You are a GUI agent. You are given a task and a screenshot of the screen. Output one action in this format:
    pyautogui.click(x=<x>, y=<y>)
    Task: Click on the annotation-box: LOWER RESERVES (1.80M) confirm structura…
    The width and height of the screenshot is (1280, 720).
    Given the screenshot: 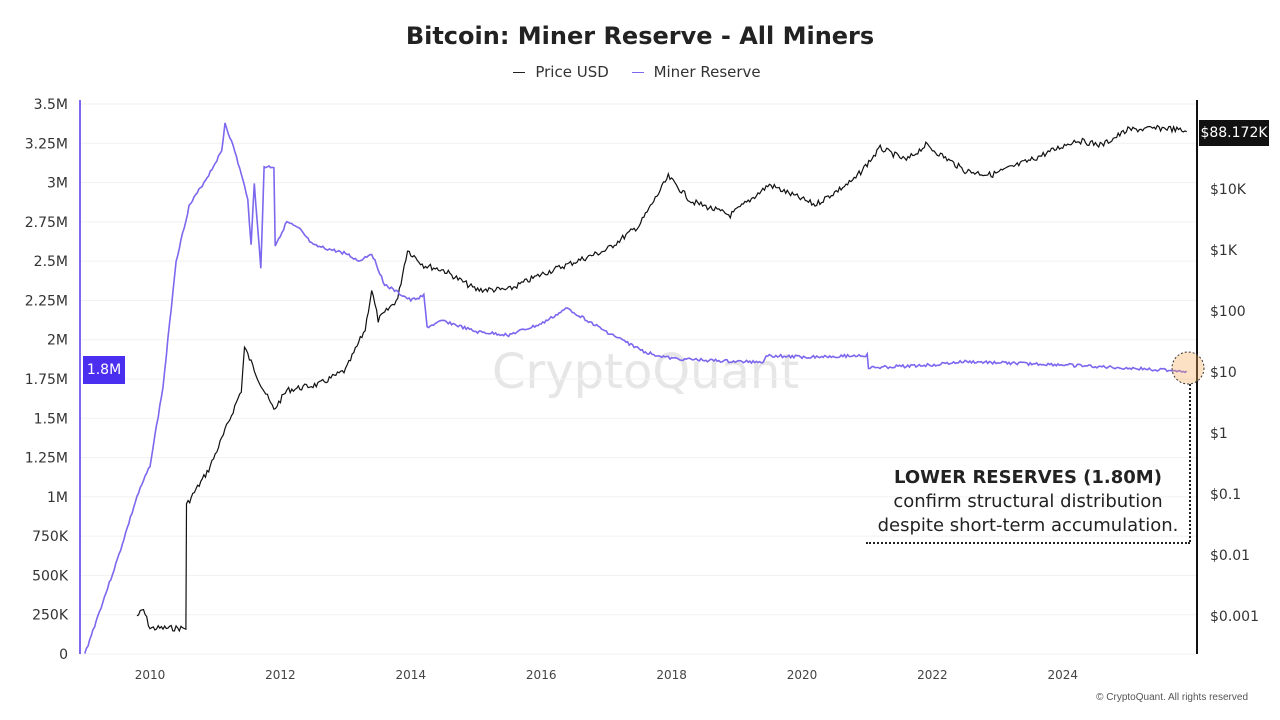 What is the action you would take?
    pyautogui.click(x=1028, y=505)
    